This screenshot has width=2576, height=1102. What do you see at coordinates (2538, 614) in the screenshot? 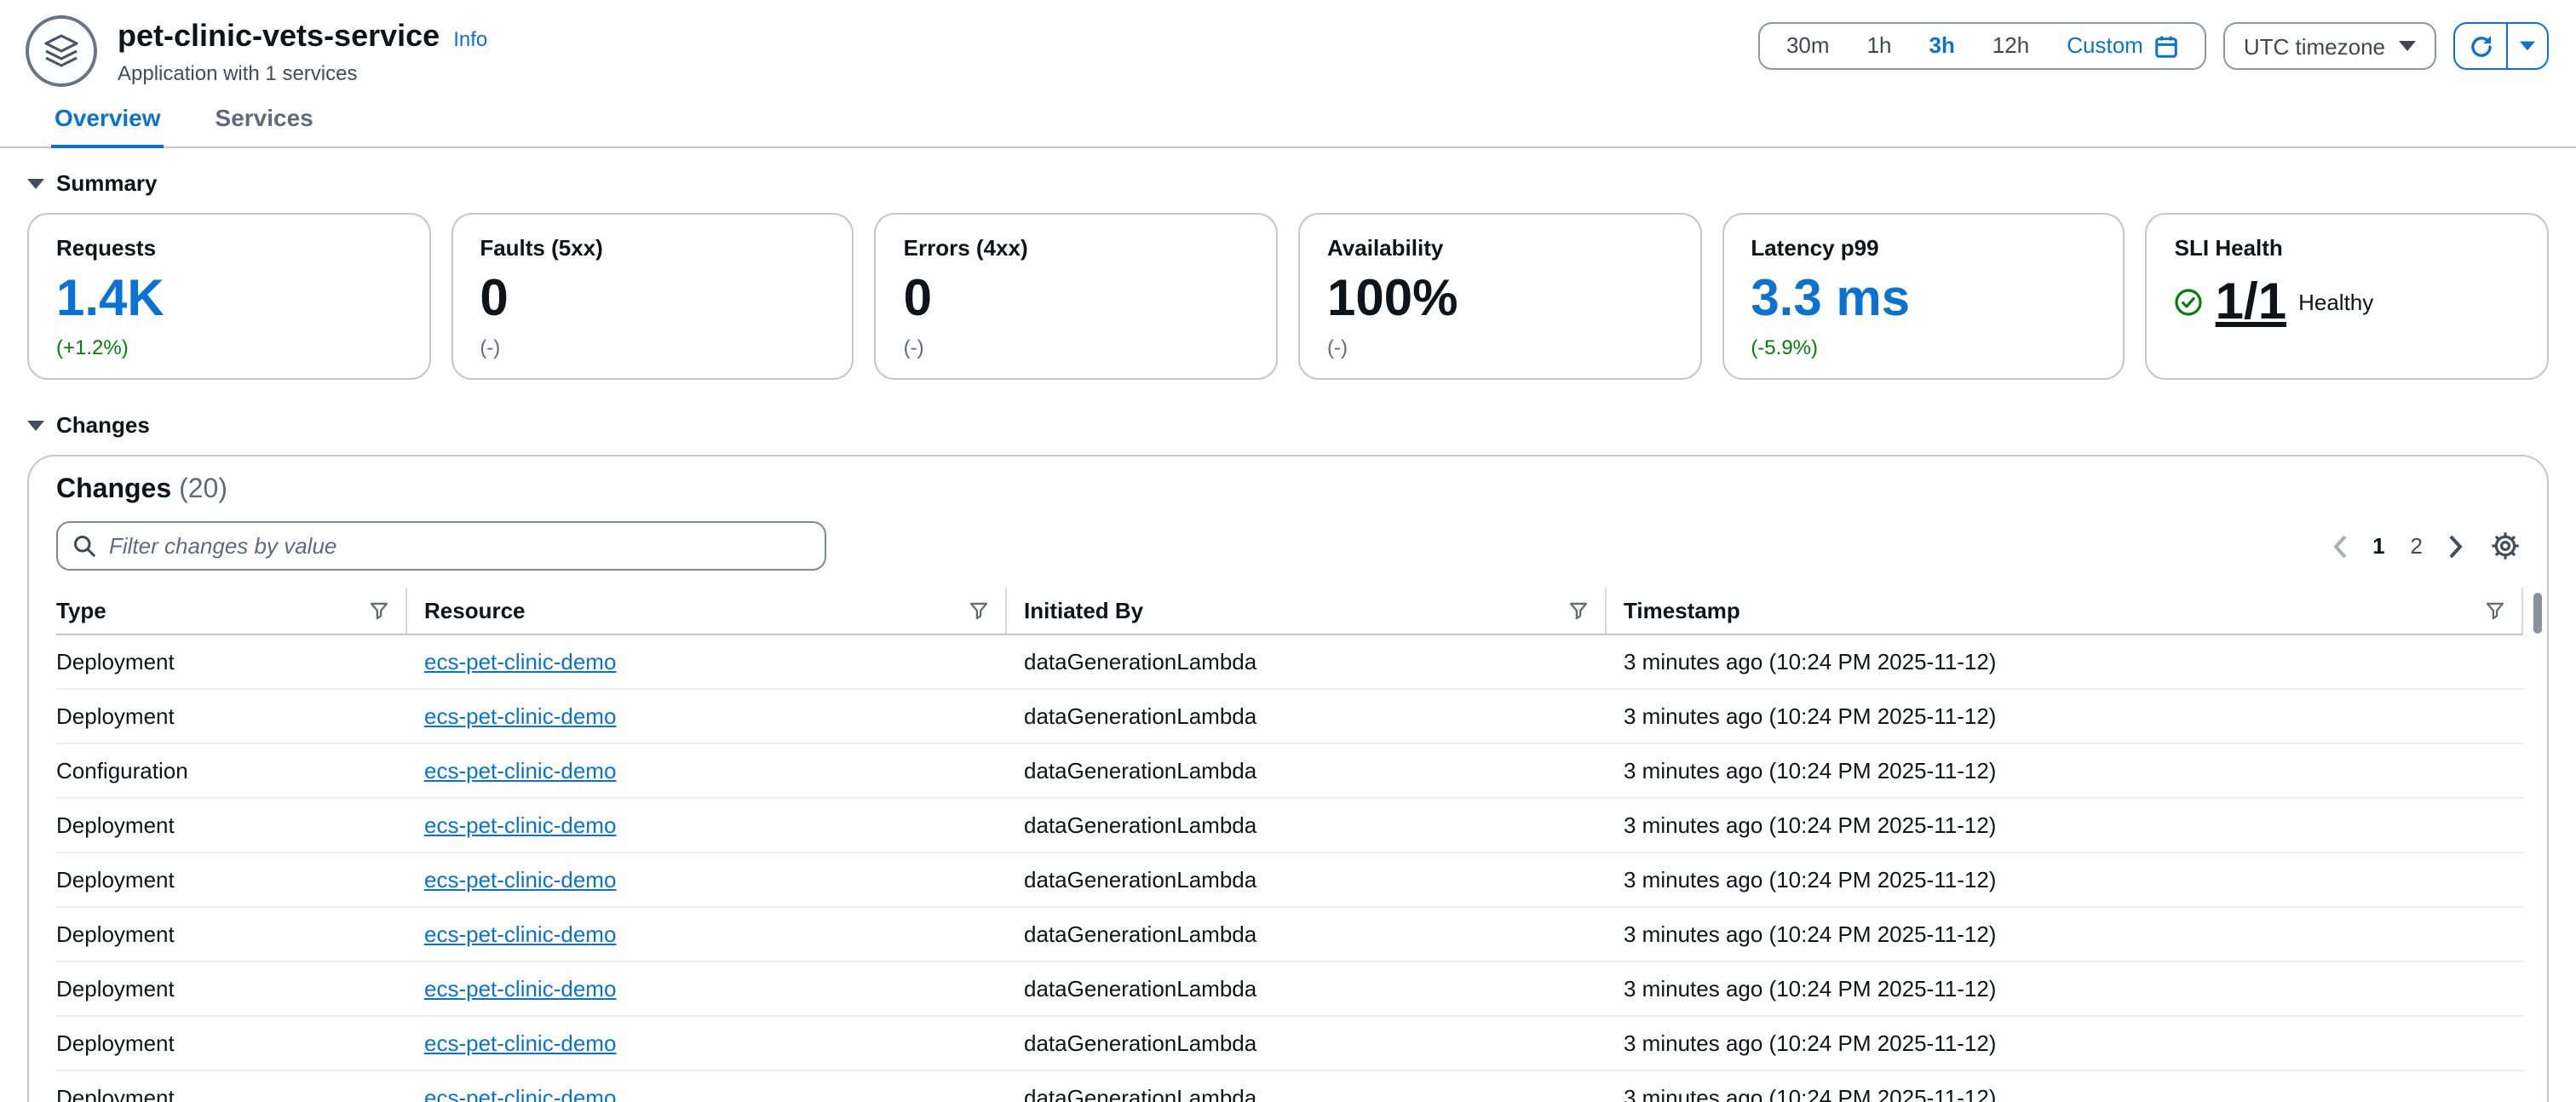
I see `table-scrollbar` at bounding box center [2538, 614].